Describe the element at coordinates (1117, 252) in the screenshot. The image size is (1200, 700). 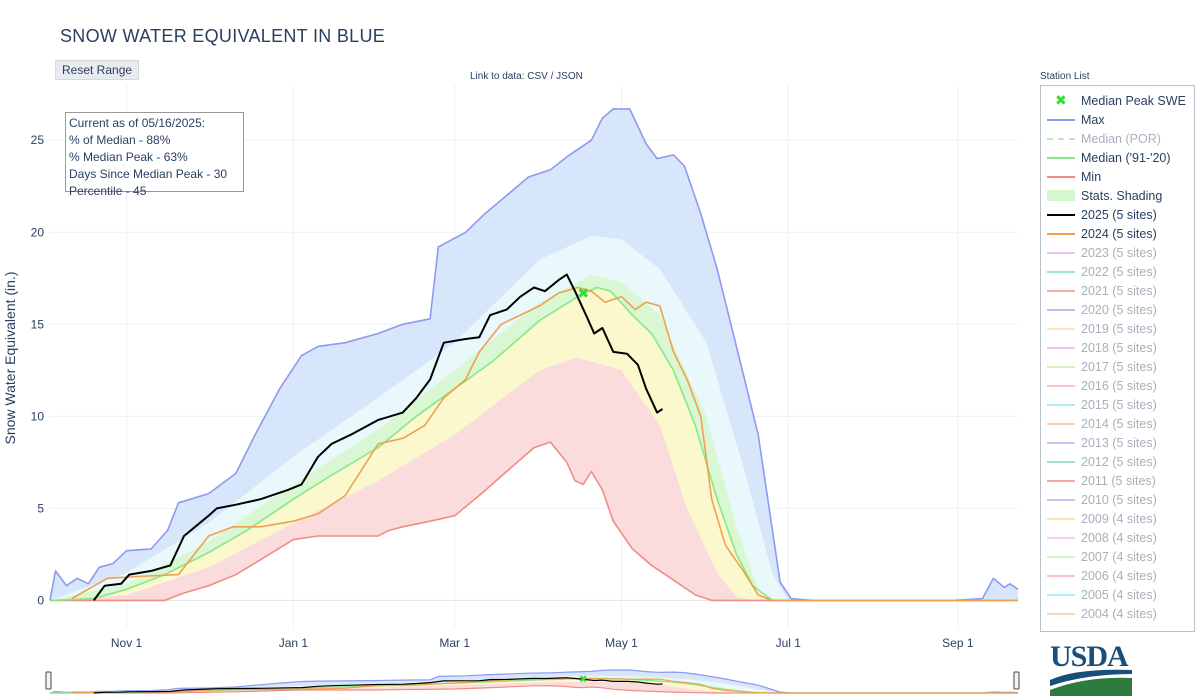
I see `legend-item: 2023 (5 sites)` at that location.